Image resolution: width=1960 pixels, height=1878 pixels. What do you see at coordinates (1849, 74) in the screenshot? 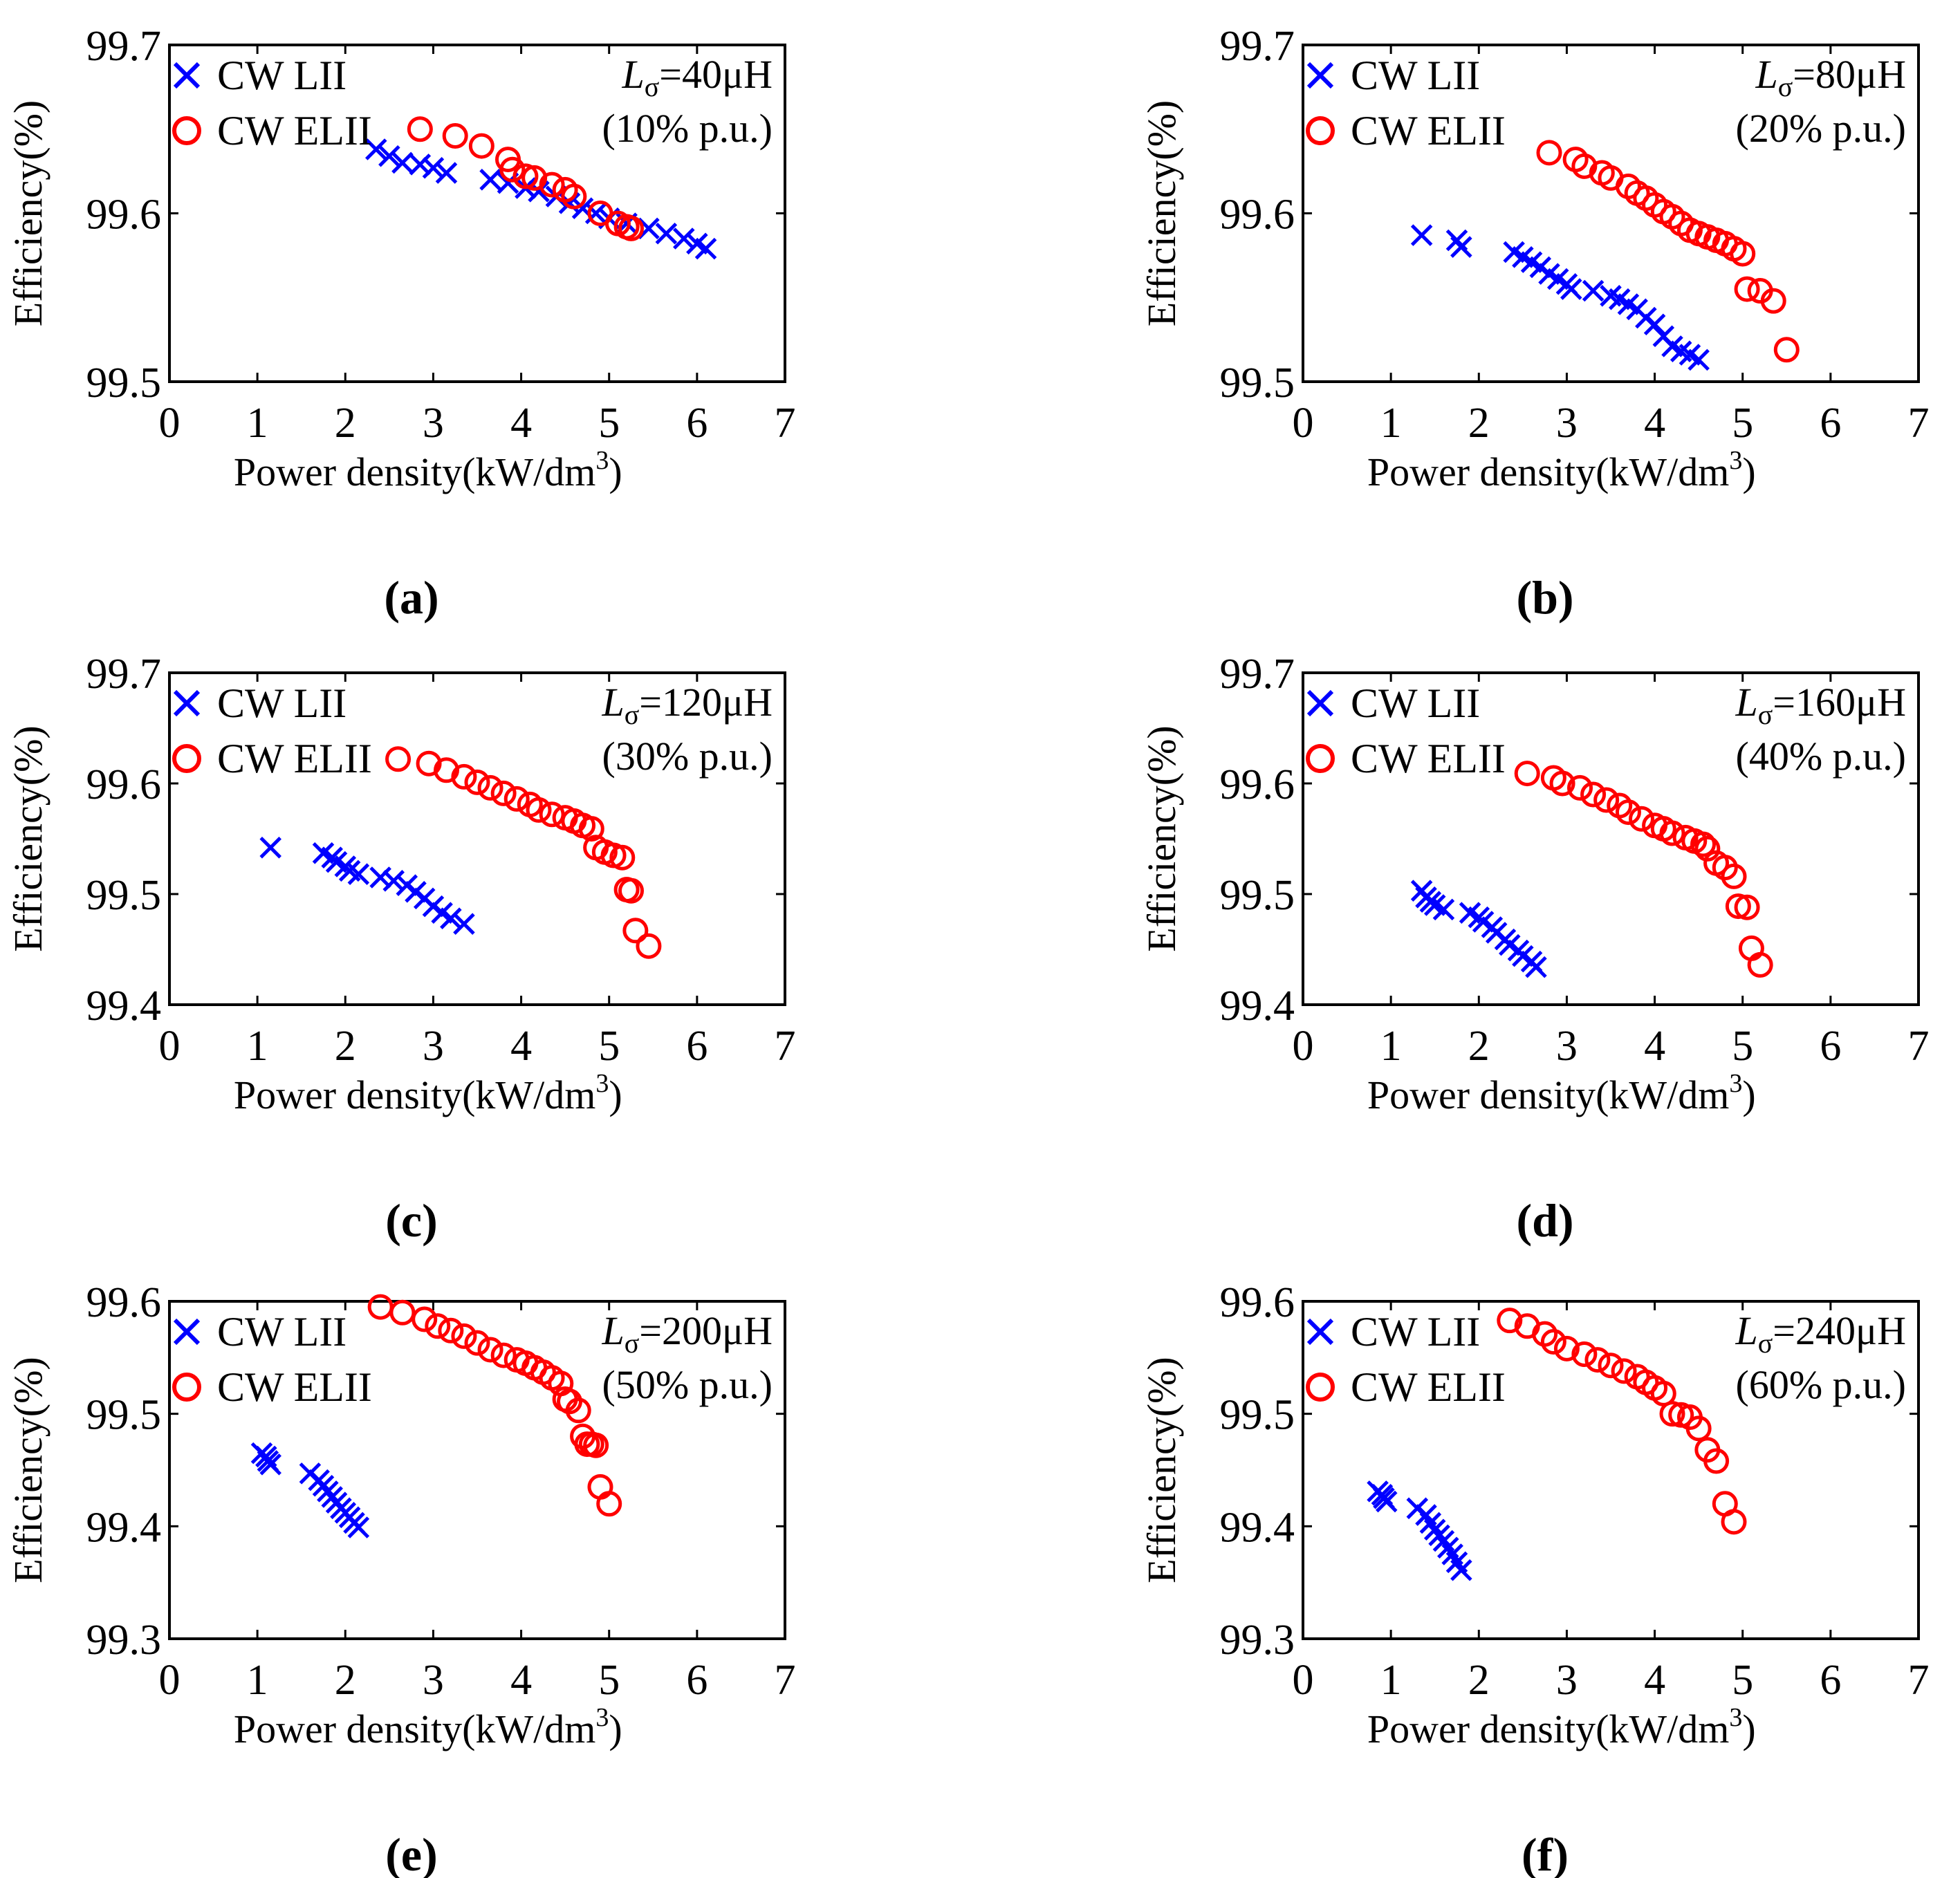
I see `annotation-value: =80μH` at bounding box center [1849, 74].